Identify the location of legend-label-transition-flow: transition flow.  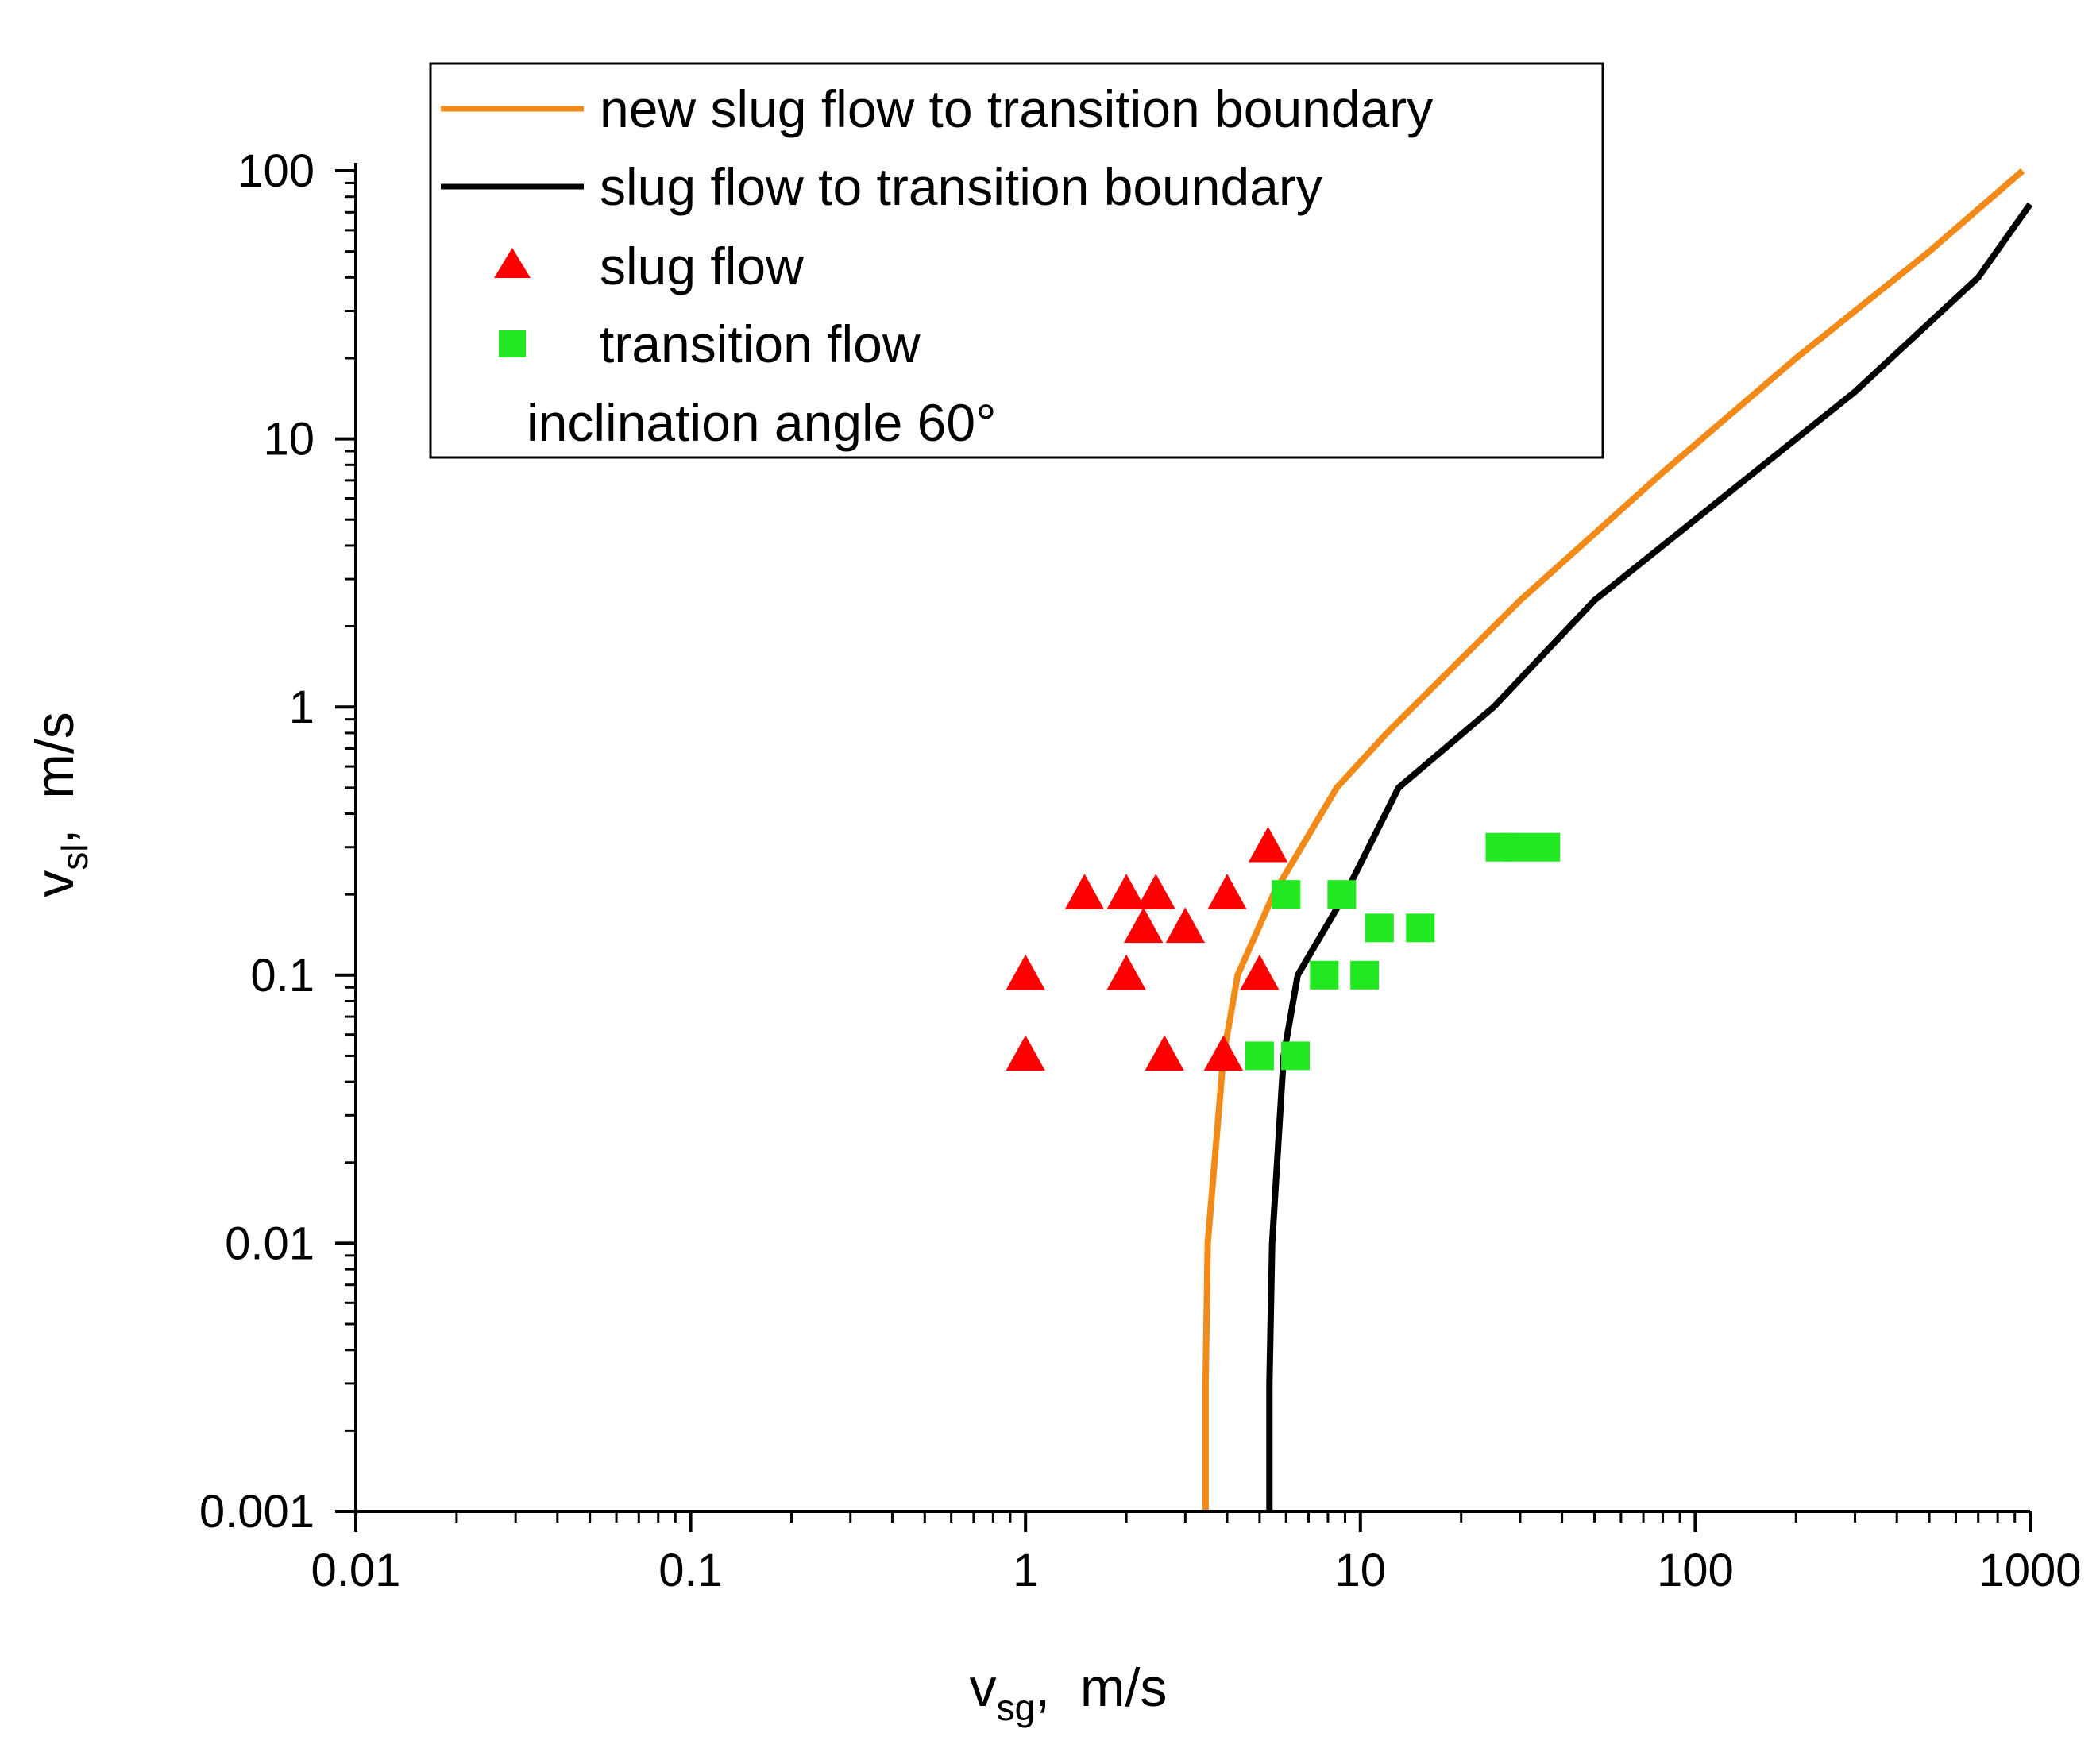
(760, 344).